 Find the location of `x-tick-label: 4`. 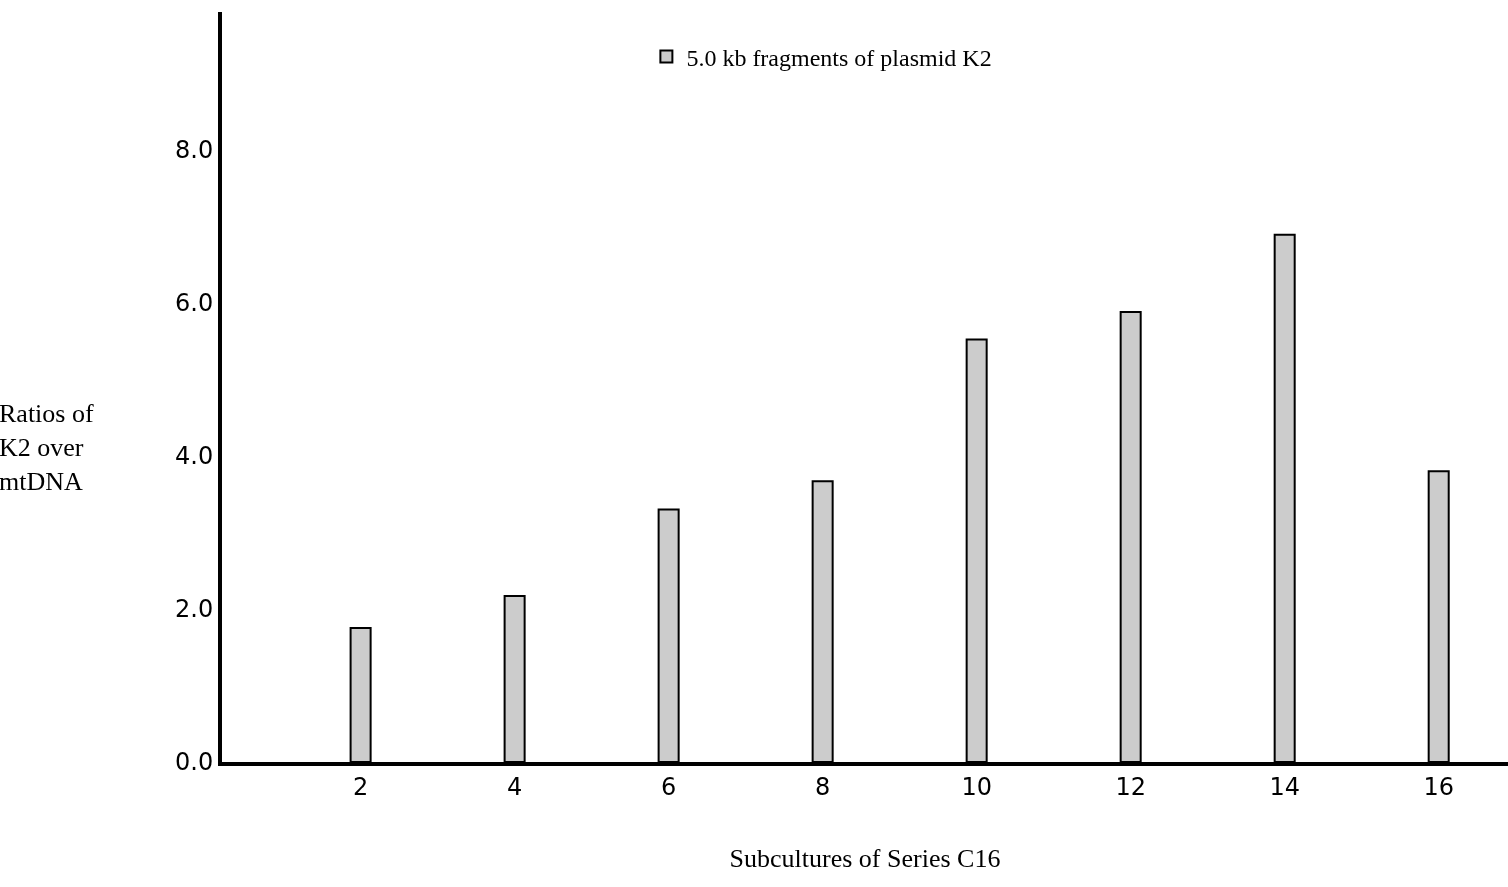

x-tick-label: 4 is located at coordinates (514, 786).